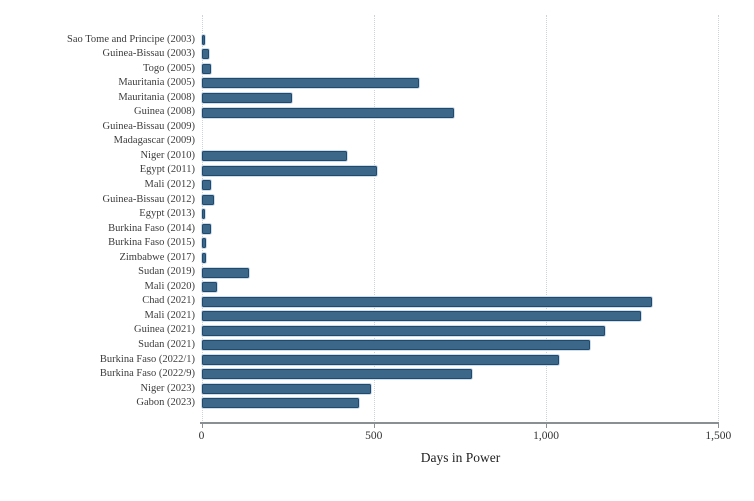 Image resolution: width=754 pixels, height=501 pixels. What do you see at coordinates (148, 54) in the screenshot?
I see `category-label: Guinea-Bissau (2003)` at bounding box center [148, 54].